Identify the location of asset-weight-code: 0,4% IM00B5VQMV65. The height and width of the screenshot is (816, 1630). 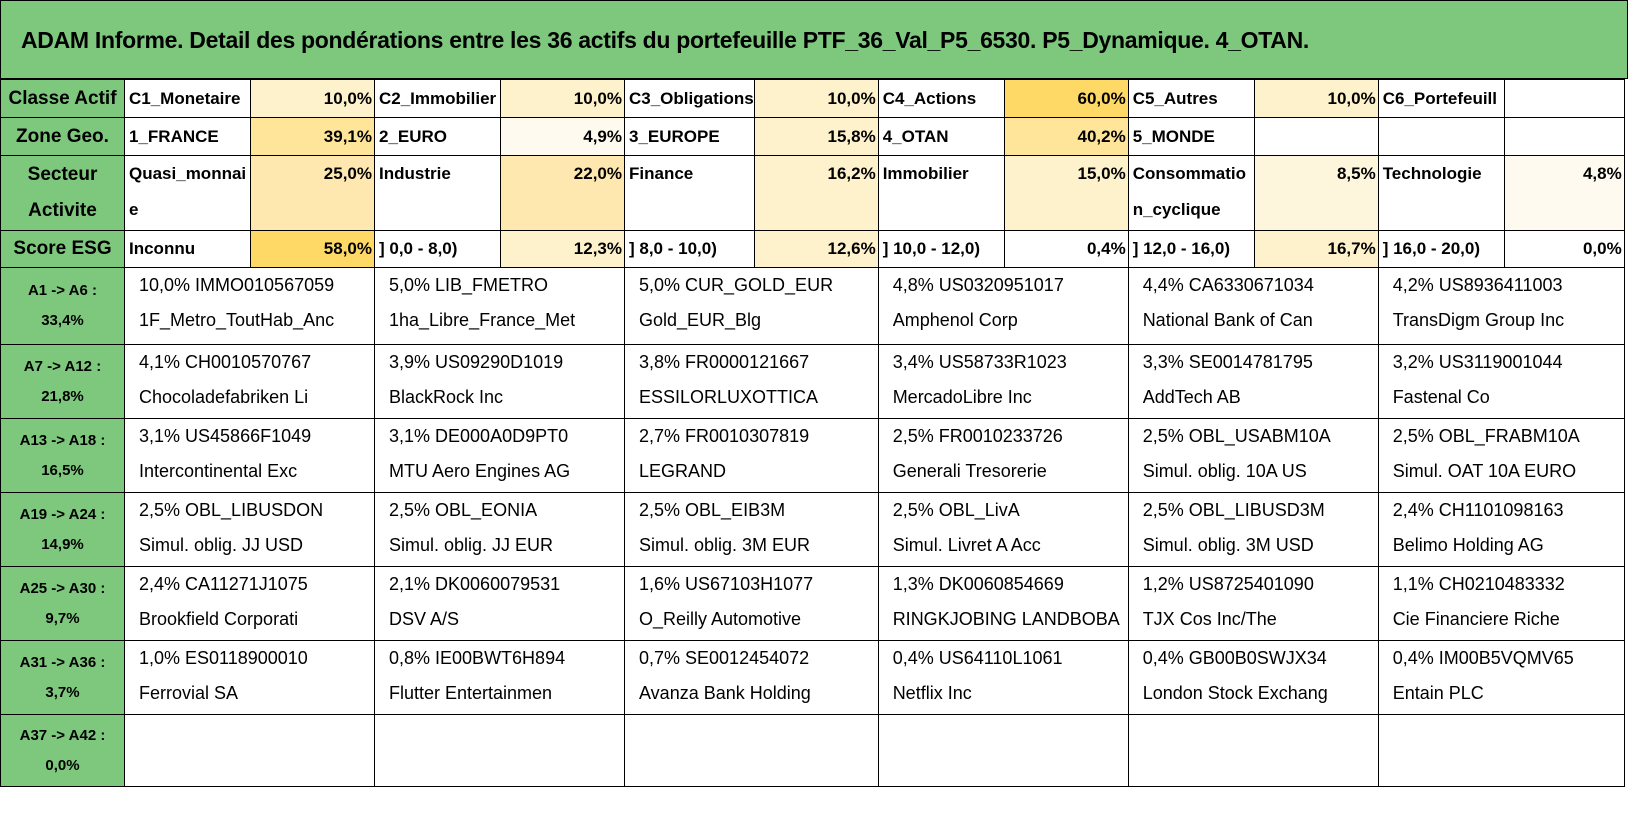
(1483, 658).